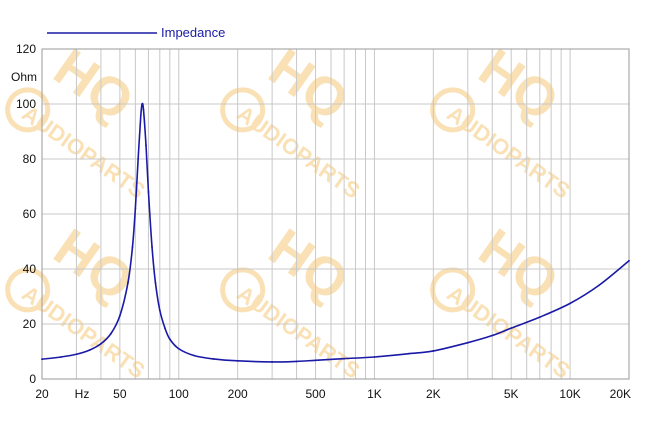 This screenshot has height=423, width=650. What do you see at coordinates (82, 394) in the screenshot?
I see `x-unit-label: Hz` at bounding box center [82, 394].